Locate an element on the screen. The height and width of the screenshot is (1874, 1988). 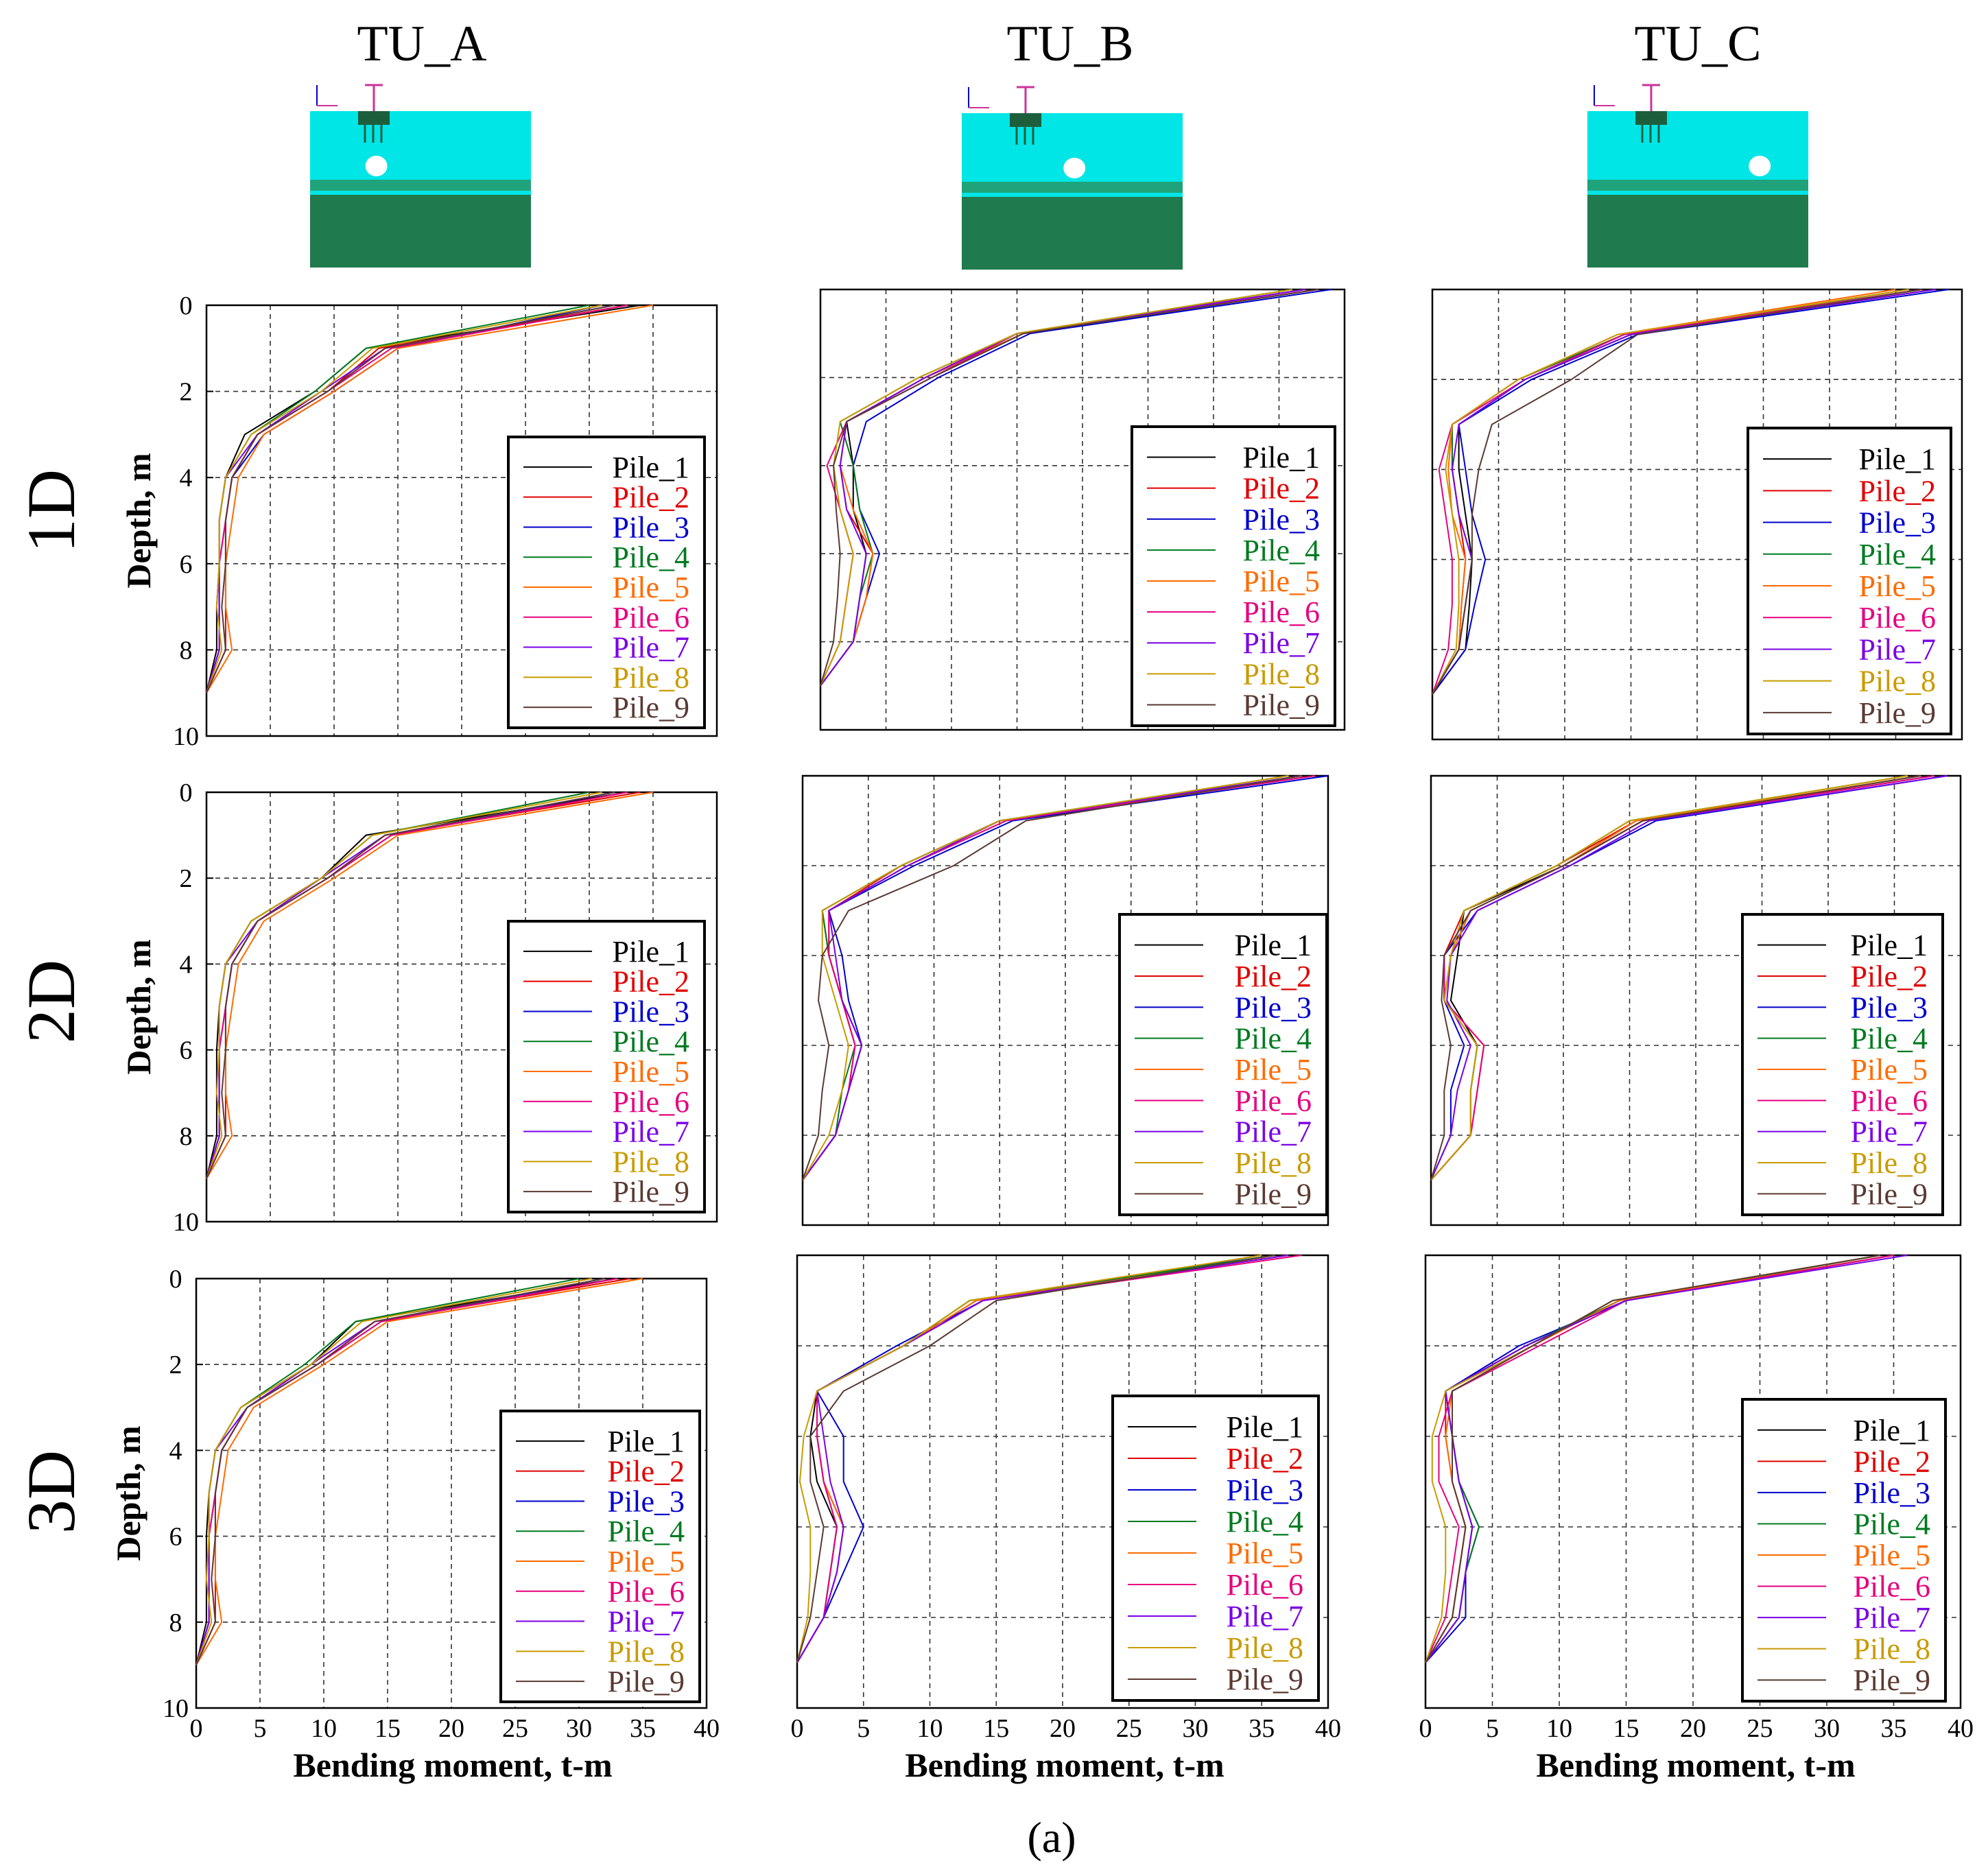
y-tick-label: 0 is located at coordinates (186, 793).